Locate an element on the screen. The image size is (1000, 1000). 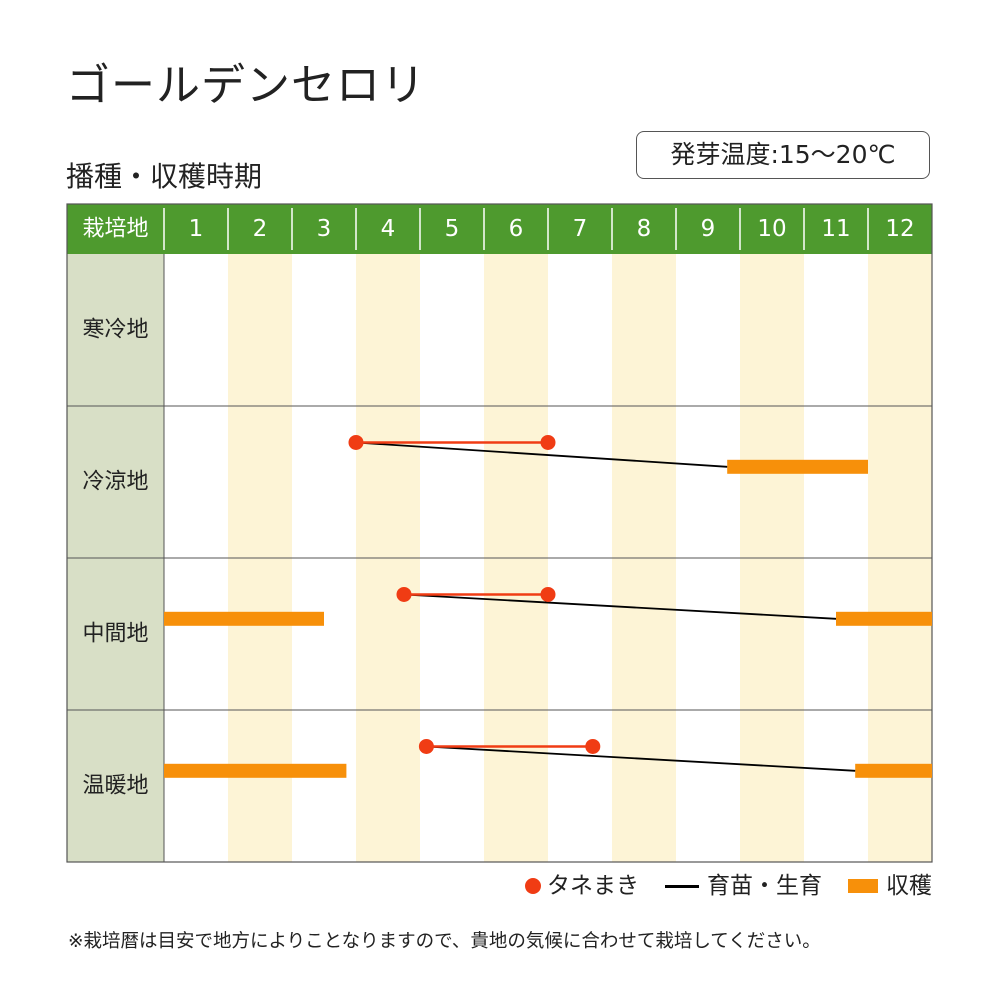
row-label: 寒冷地 is located at coordinates (115, 330).